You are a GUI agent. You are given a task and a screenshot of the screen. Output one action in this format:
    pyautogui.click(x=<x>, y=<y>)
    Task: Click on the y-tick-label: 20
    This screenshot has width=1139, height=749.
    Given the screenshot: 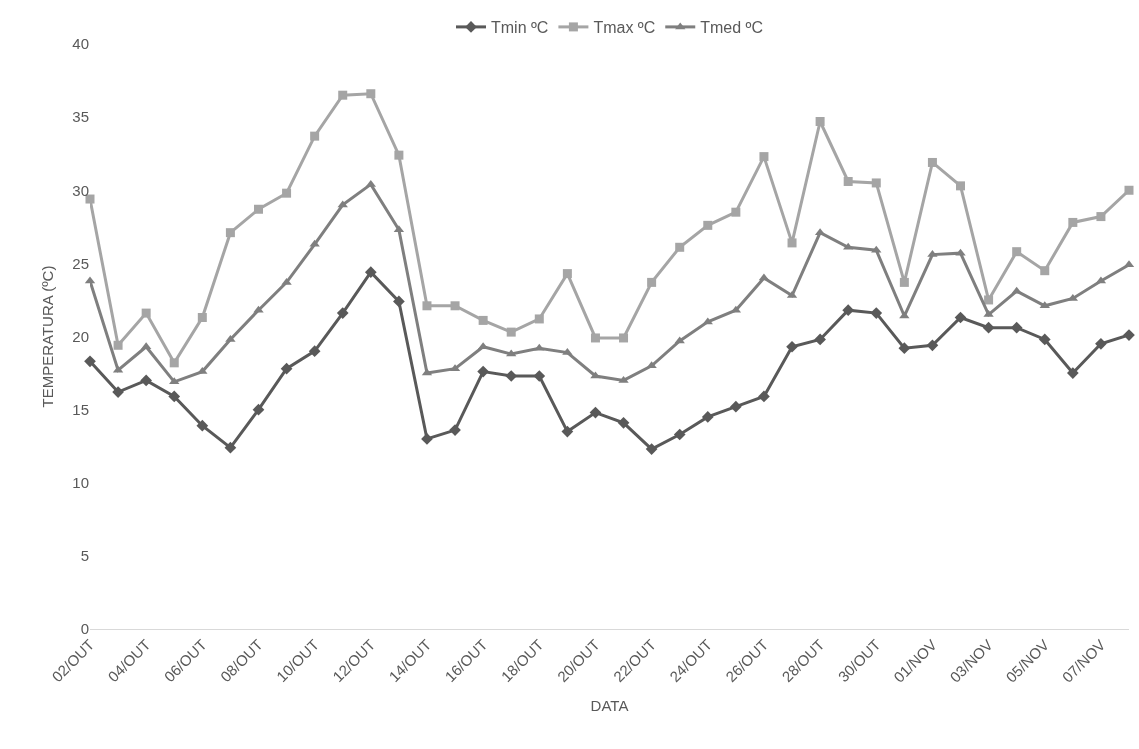 What is the action you would take?
    pyautogui.click(x=80, y=336)
    